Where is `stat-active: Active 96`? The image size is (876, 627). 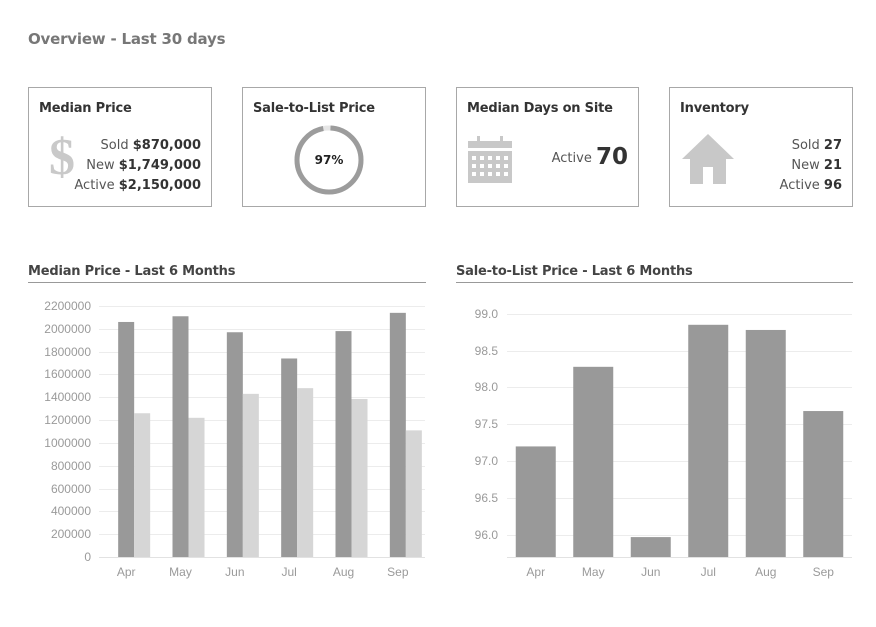 stat-active: Active 96 is located at coordinates (810, 185).